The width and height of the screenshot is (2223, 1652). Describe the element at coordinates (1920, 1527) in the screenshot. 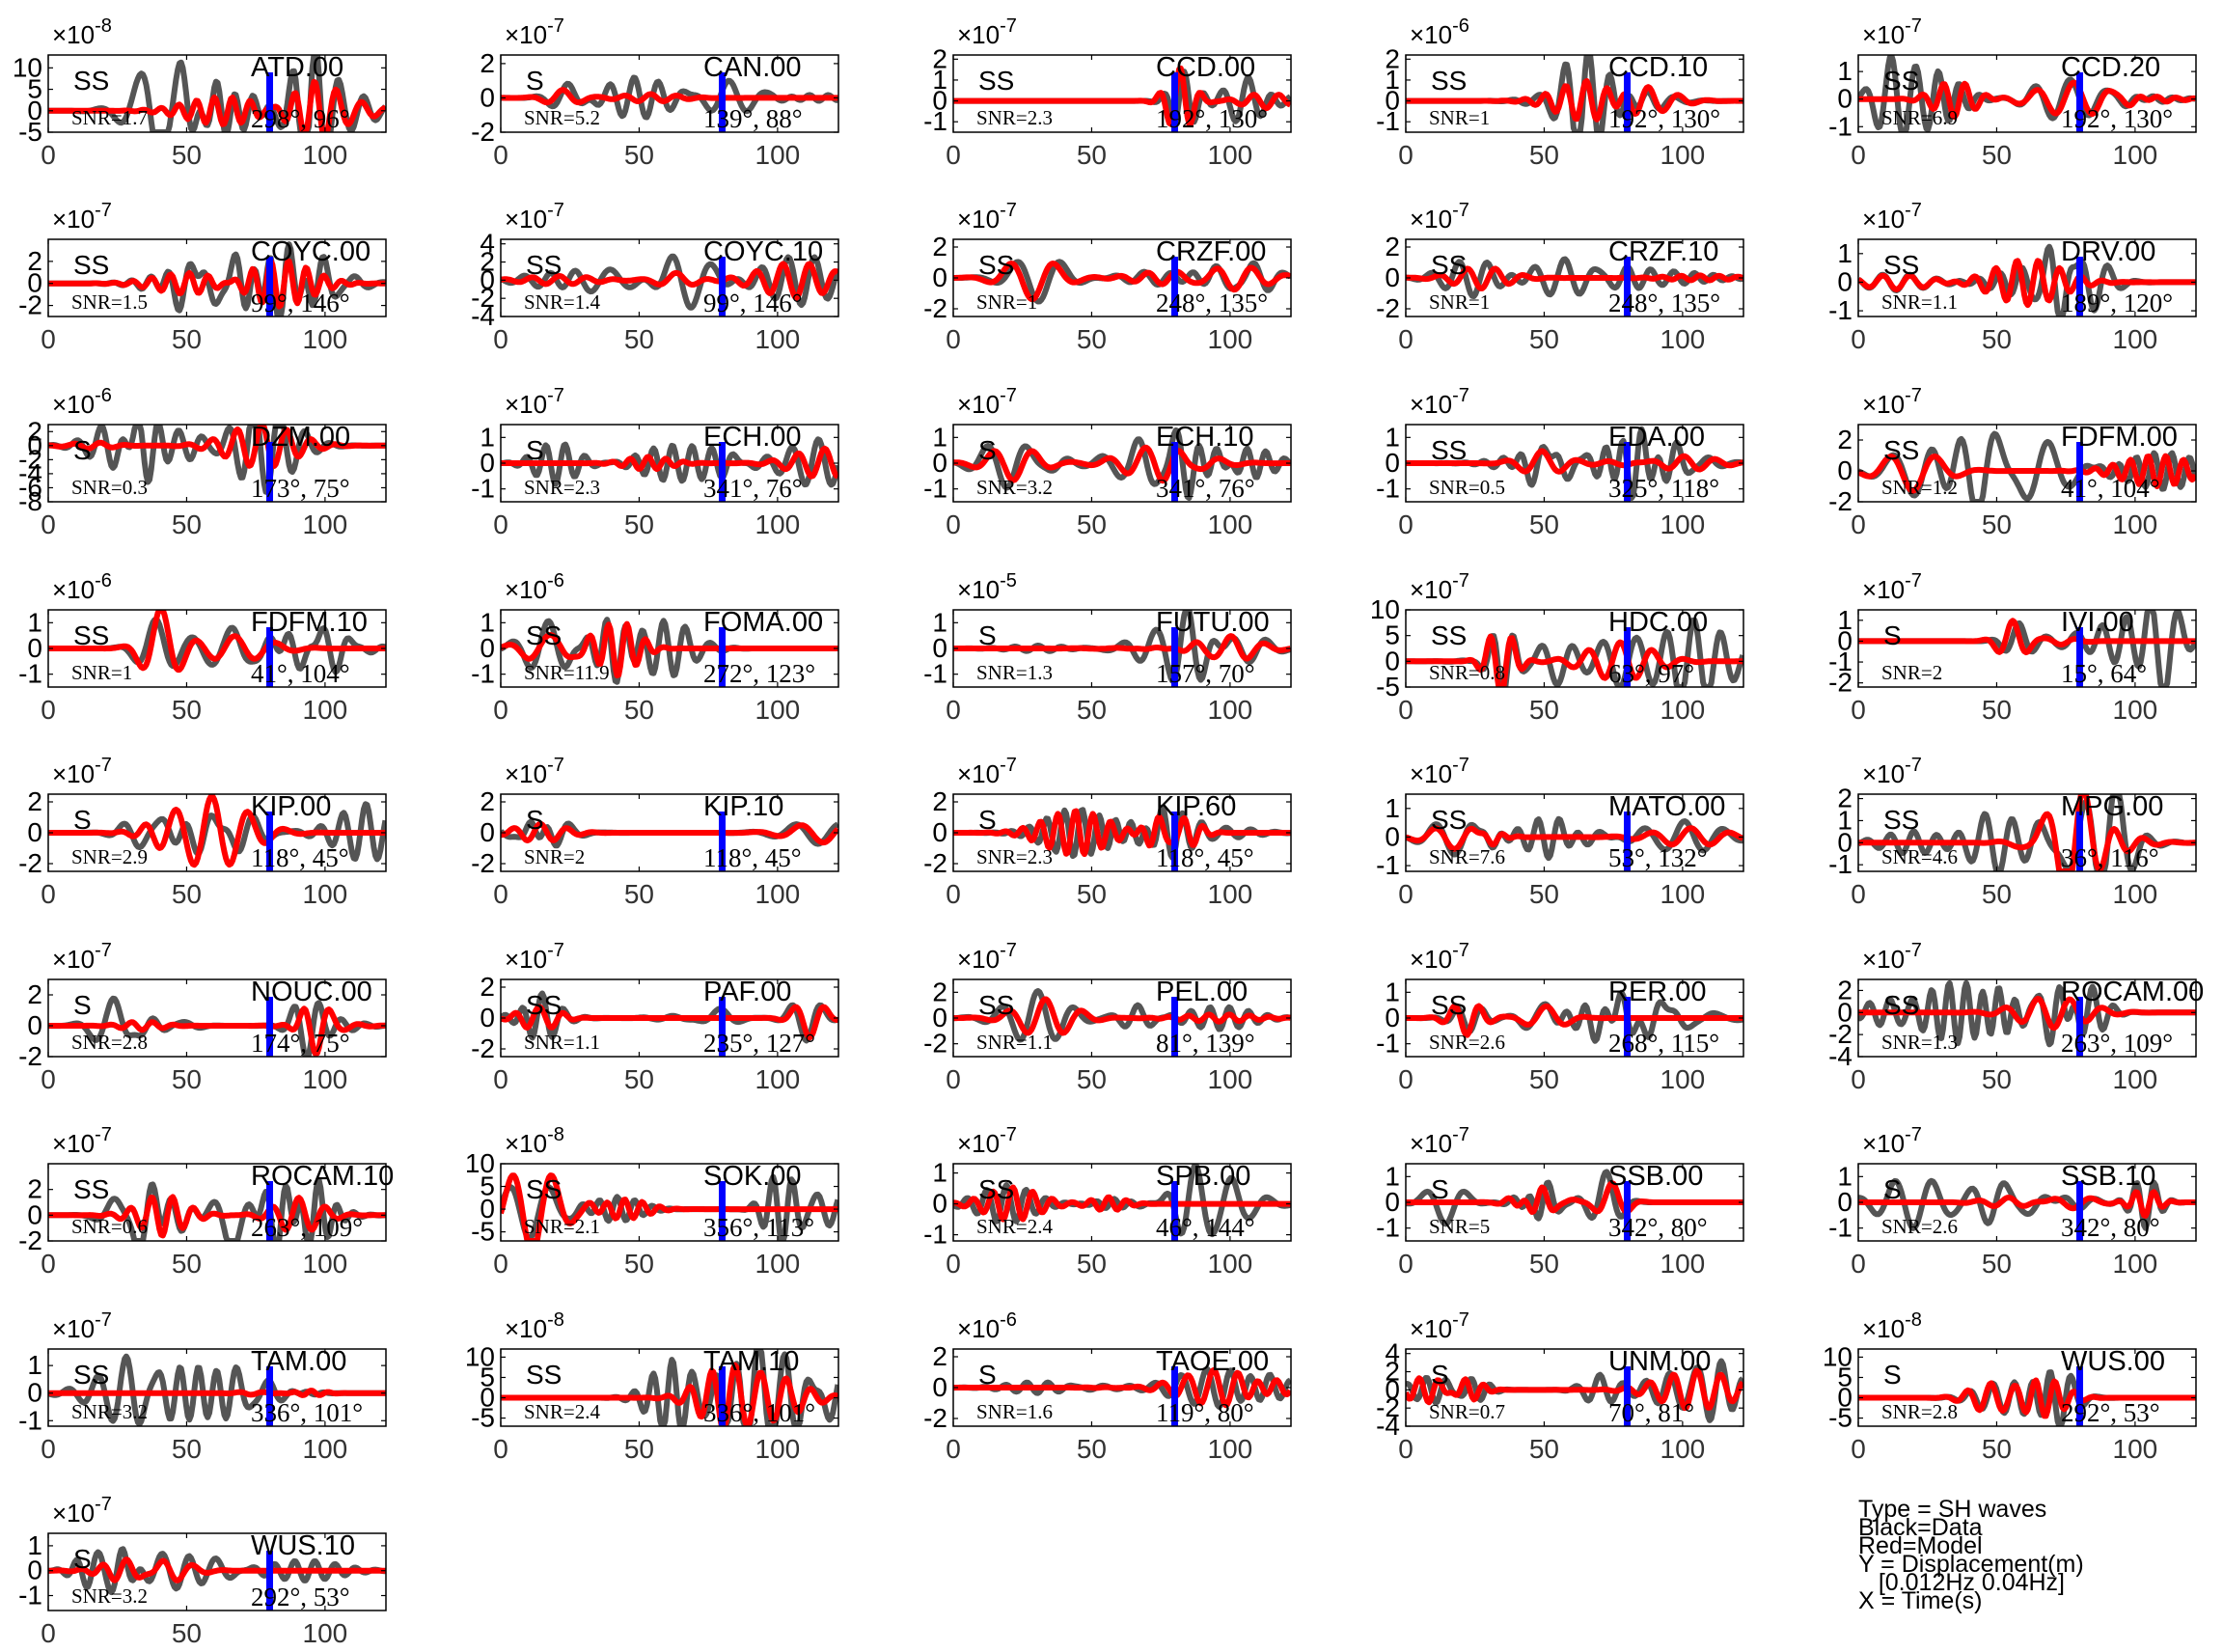

I see `legend-data-color: Black=Data` at that location.